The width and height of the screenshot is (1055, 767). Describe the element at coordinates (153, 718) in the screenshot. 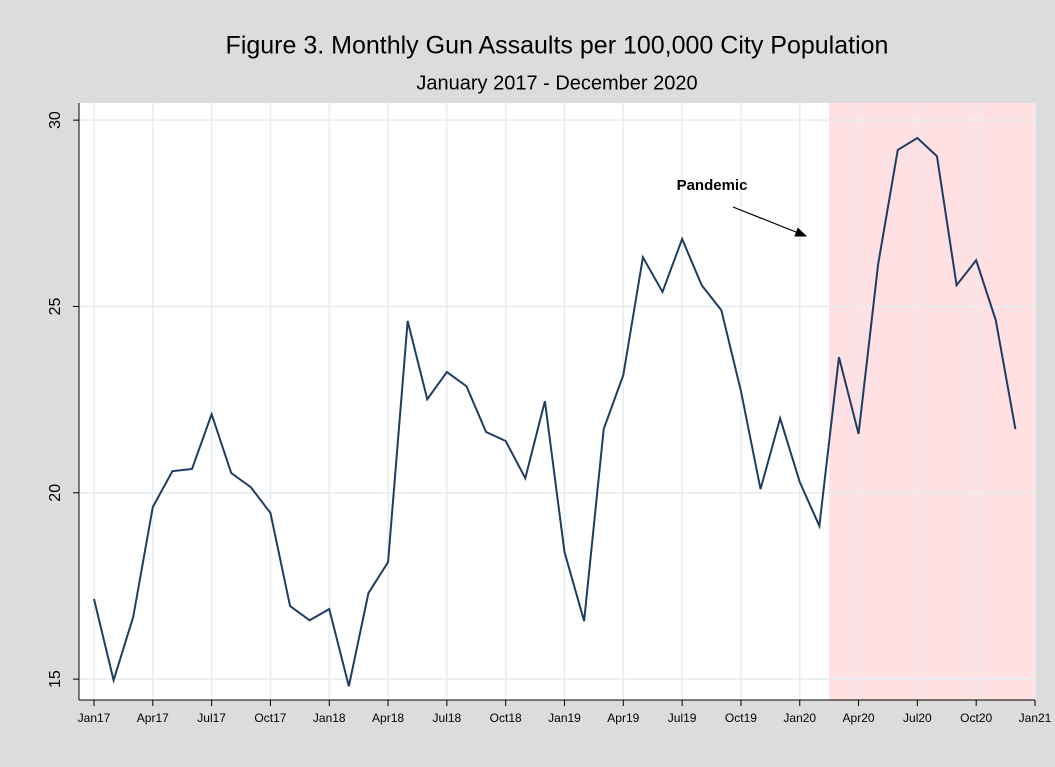

I see `x-tick-label: Apr17` at that location.